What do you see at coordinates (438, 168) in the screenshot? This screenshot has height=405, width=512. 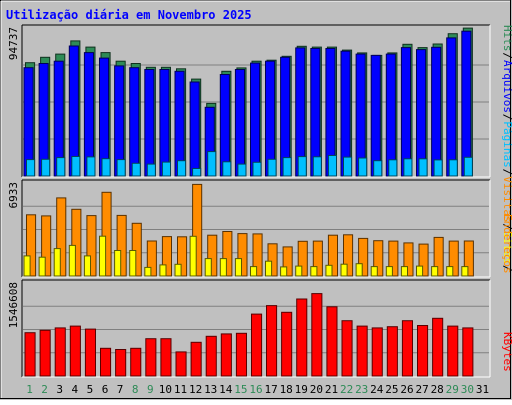 I see `bar-páginas-day-28` at bounding box center [438, 168].